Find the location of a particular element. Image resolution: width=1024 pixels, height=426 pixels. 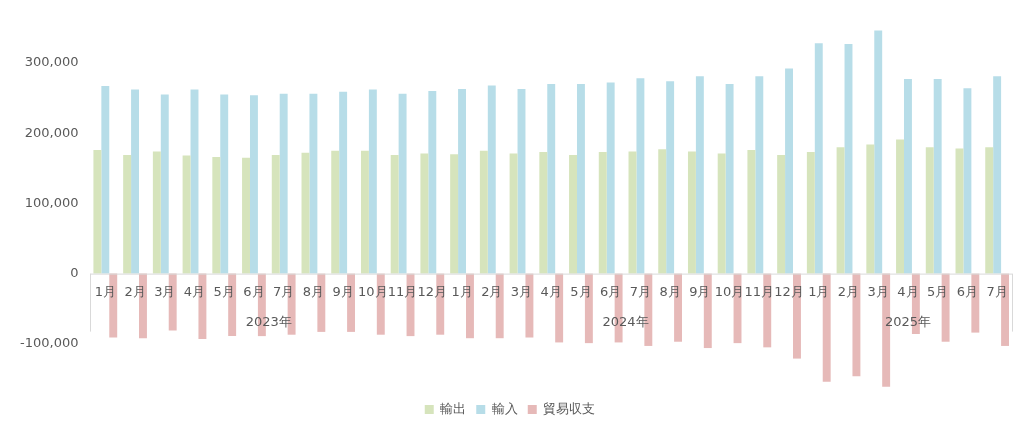

annotation: 2023年 is located at coordinates (268, 321).